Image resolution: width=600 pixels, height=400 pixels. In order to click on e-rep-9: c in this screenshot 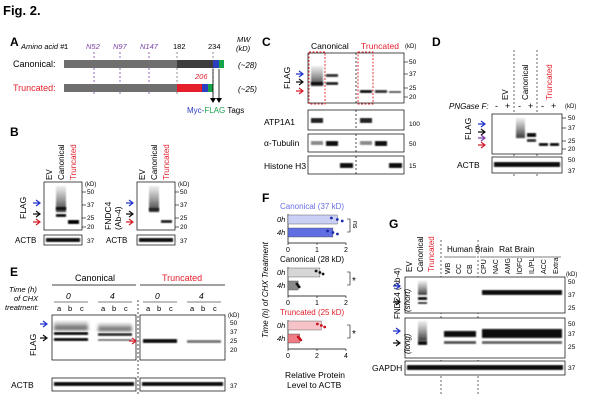, I will do `click(171, 308)`.